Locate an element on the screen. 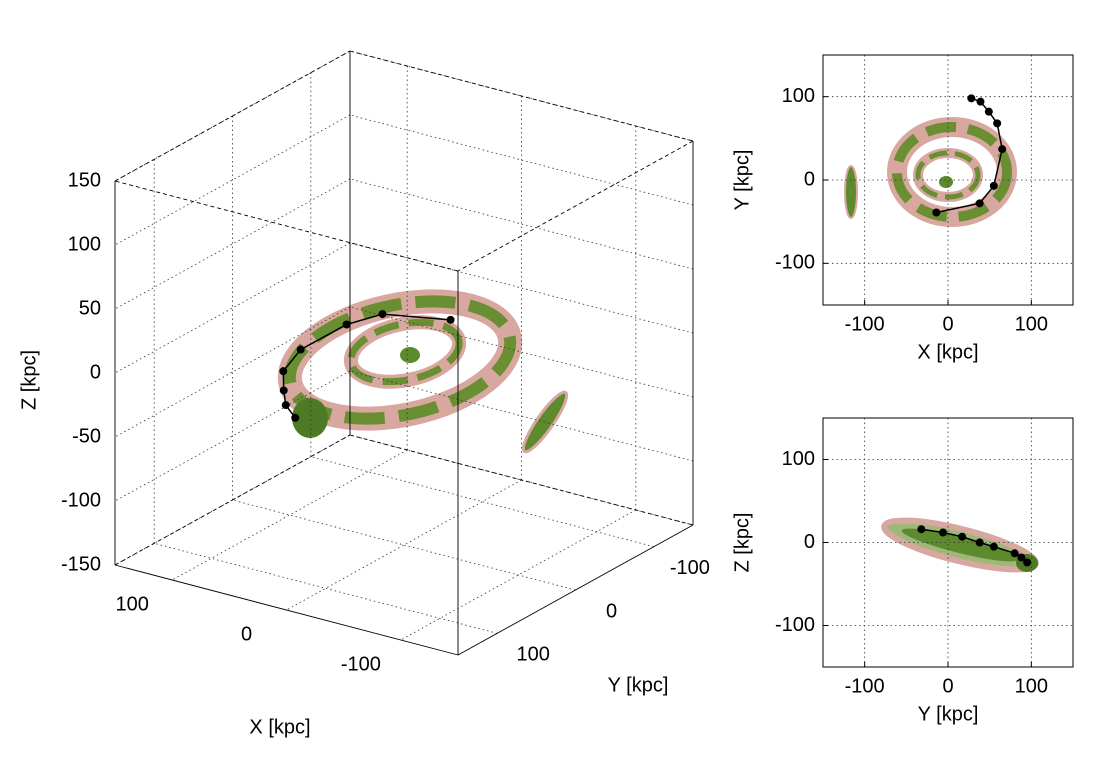 The image size is (1109, 775). z-tick-label: -150 is located at coordinates (81, 564).